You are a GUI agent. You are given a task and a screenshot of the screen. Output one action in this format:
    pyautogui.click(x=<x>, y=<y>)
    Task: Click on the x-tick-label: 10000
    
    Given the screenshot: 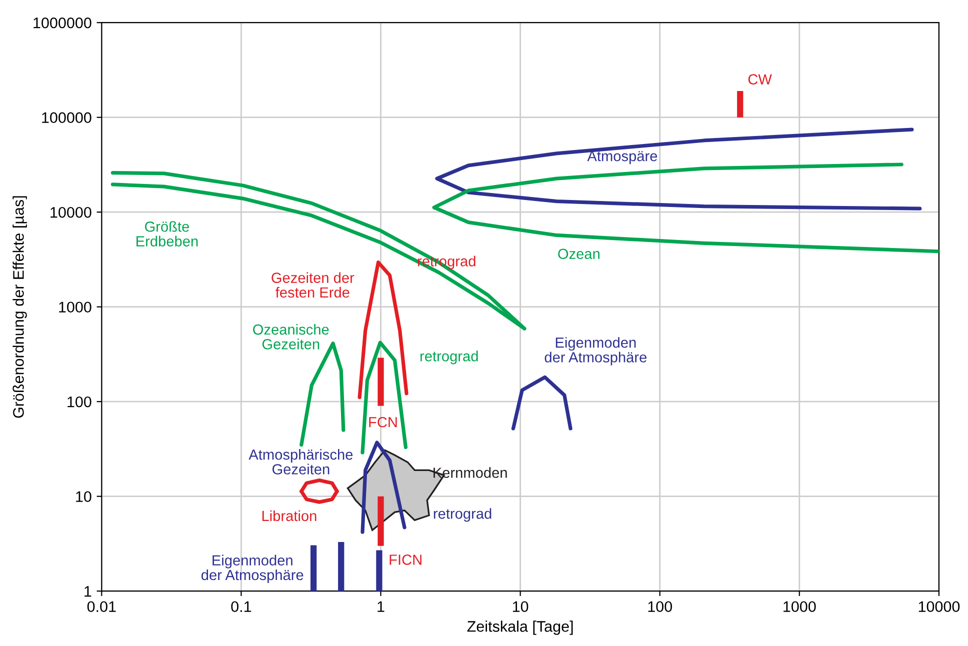 What is the action you would take?
    pyautogui.click(x=939, y=606)
    